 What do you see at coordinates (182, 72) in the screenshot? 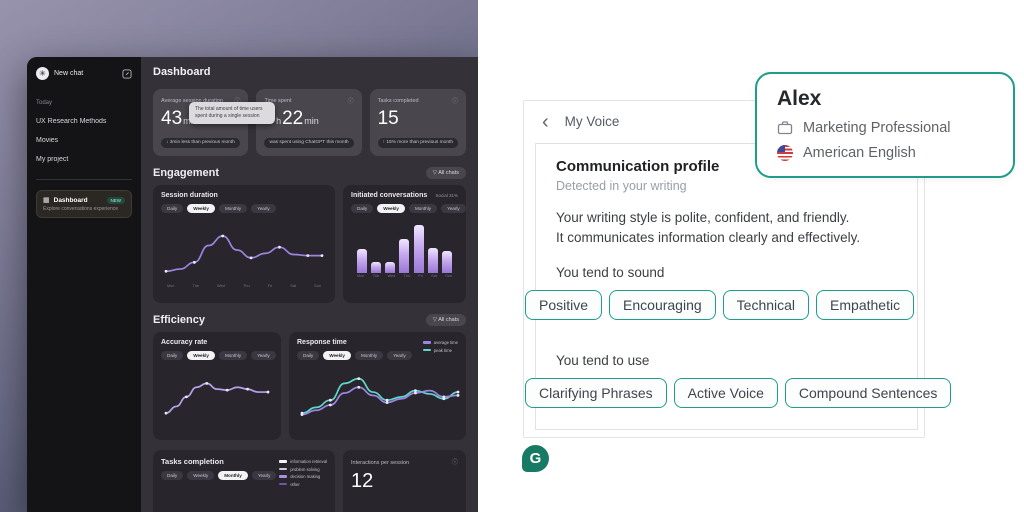
I see `page-title: Dashboard` at bounding box center [182, 72].